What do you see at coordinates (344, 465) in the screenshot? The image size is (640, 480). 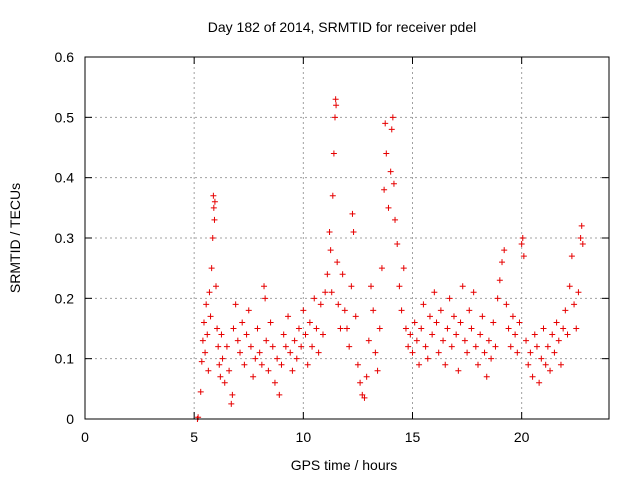 I see `x-axis-label: GPS time / hours` at bounding box center [344, 465].